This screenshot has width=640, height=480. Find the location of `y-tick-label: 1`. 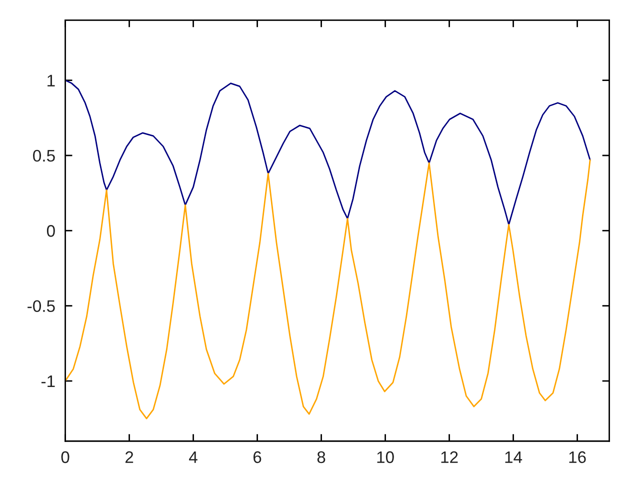

y-tick-label: 1 is located at coordinates (51, 80).